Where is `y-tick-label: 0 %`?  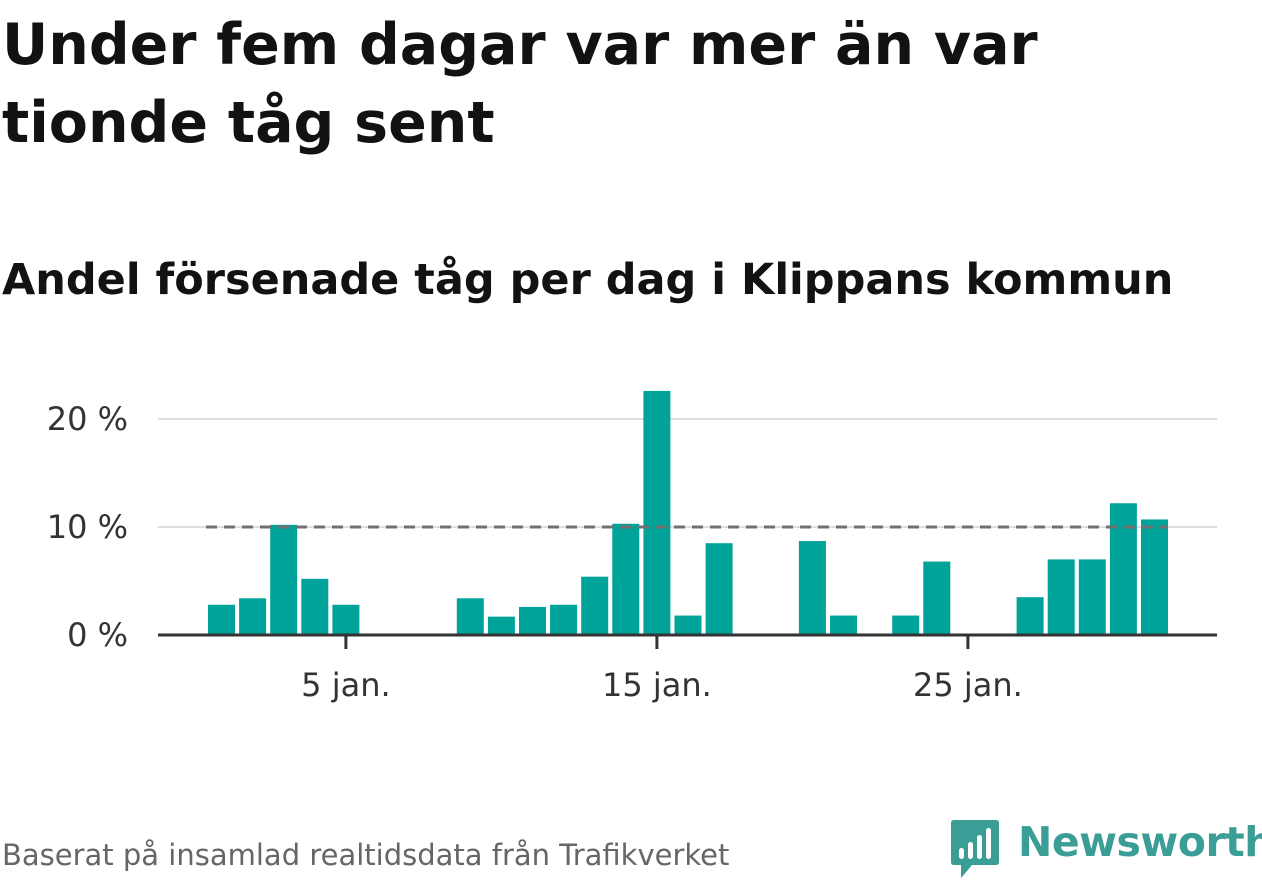 y-tick-label: 0 % is located at coordinates (97, 635).